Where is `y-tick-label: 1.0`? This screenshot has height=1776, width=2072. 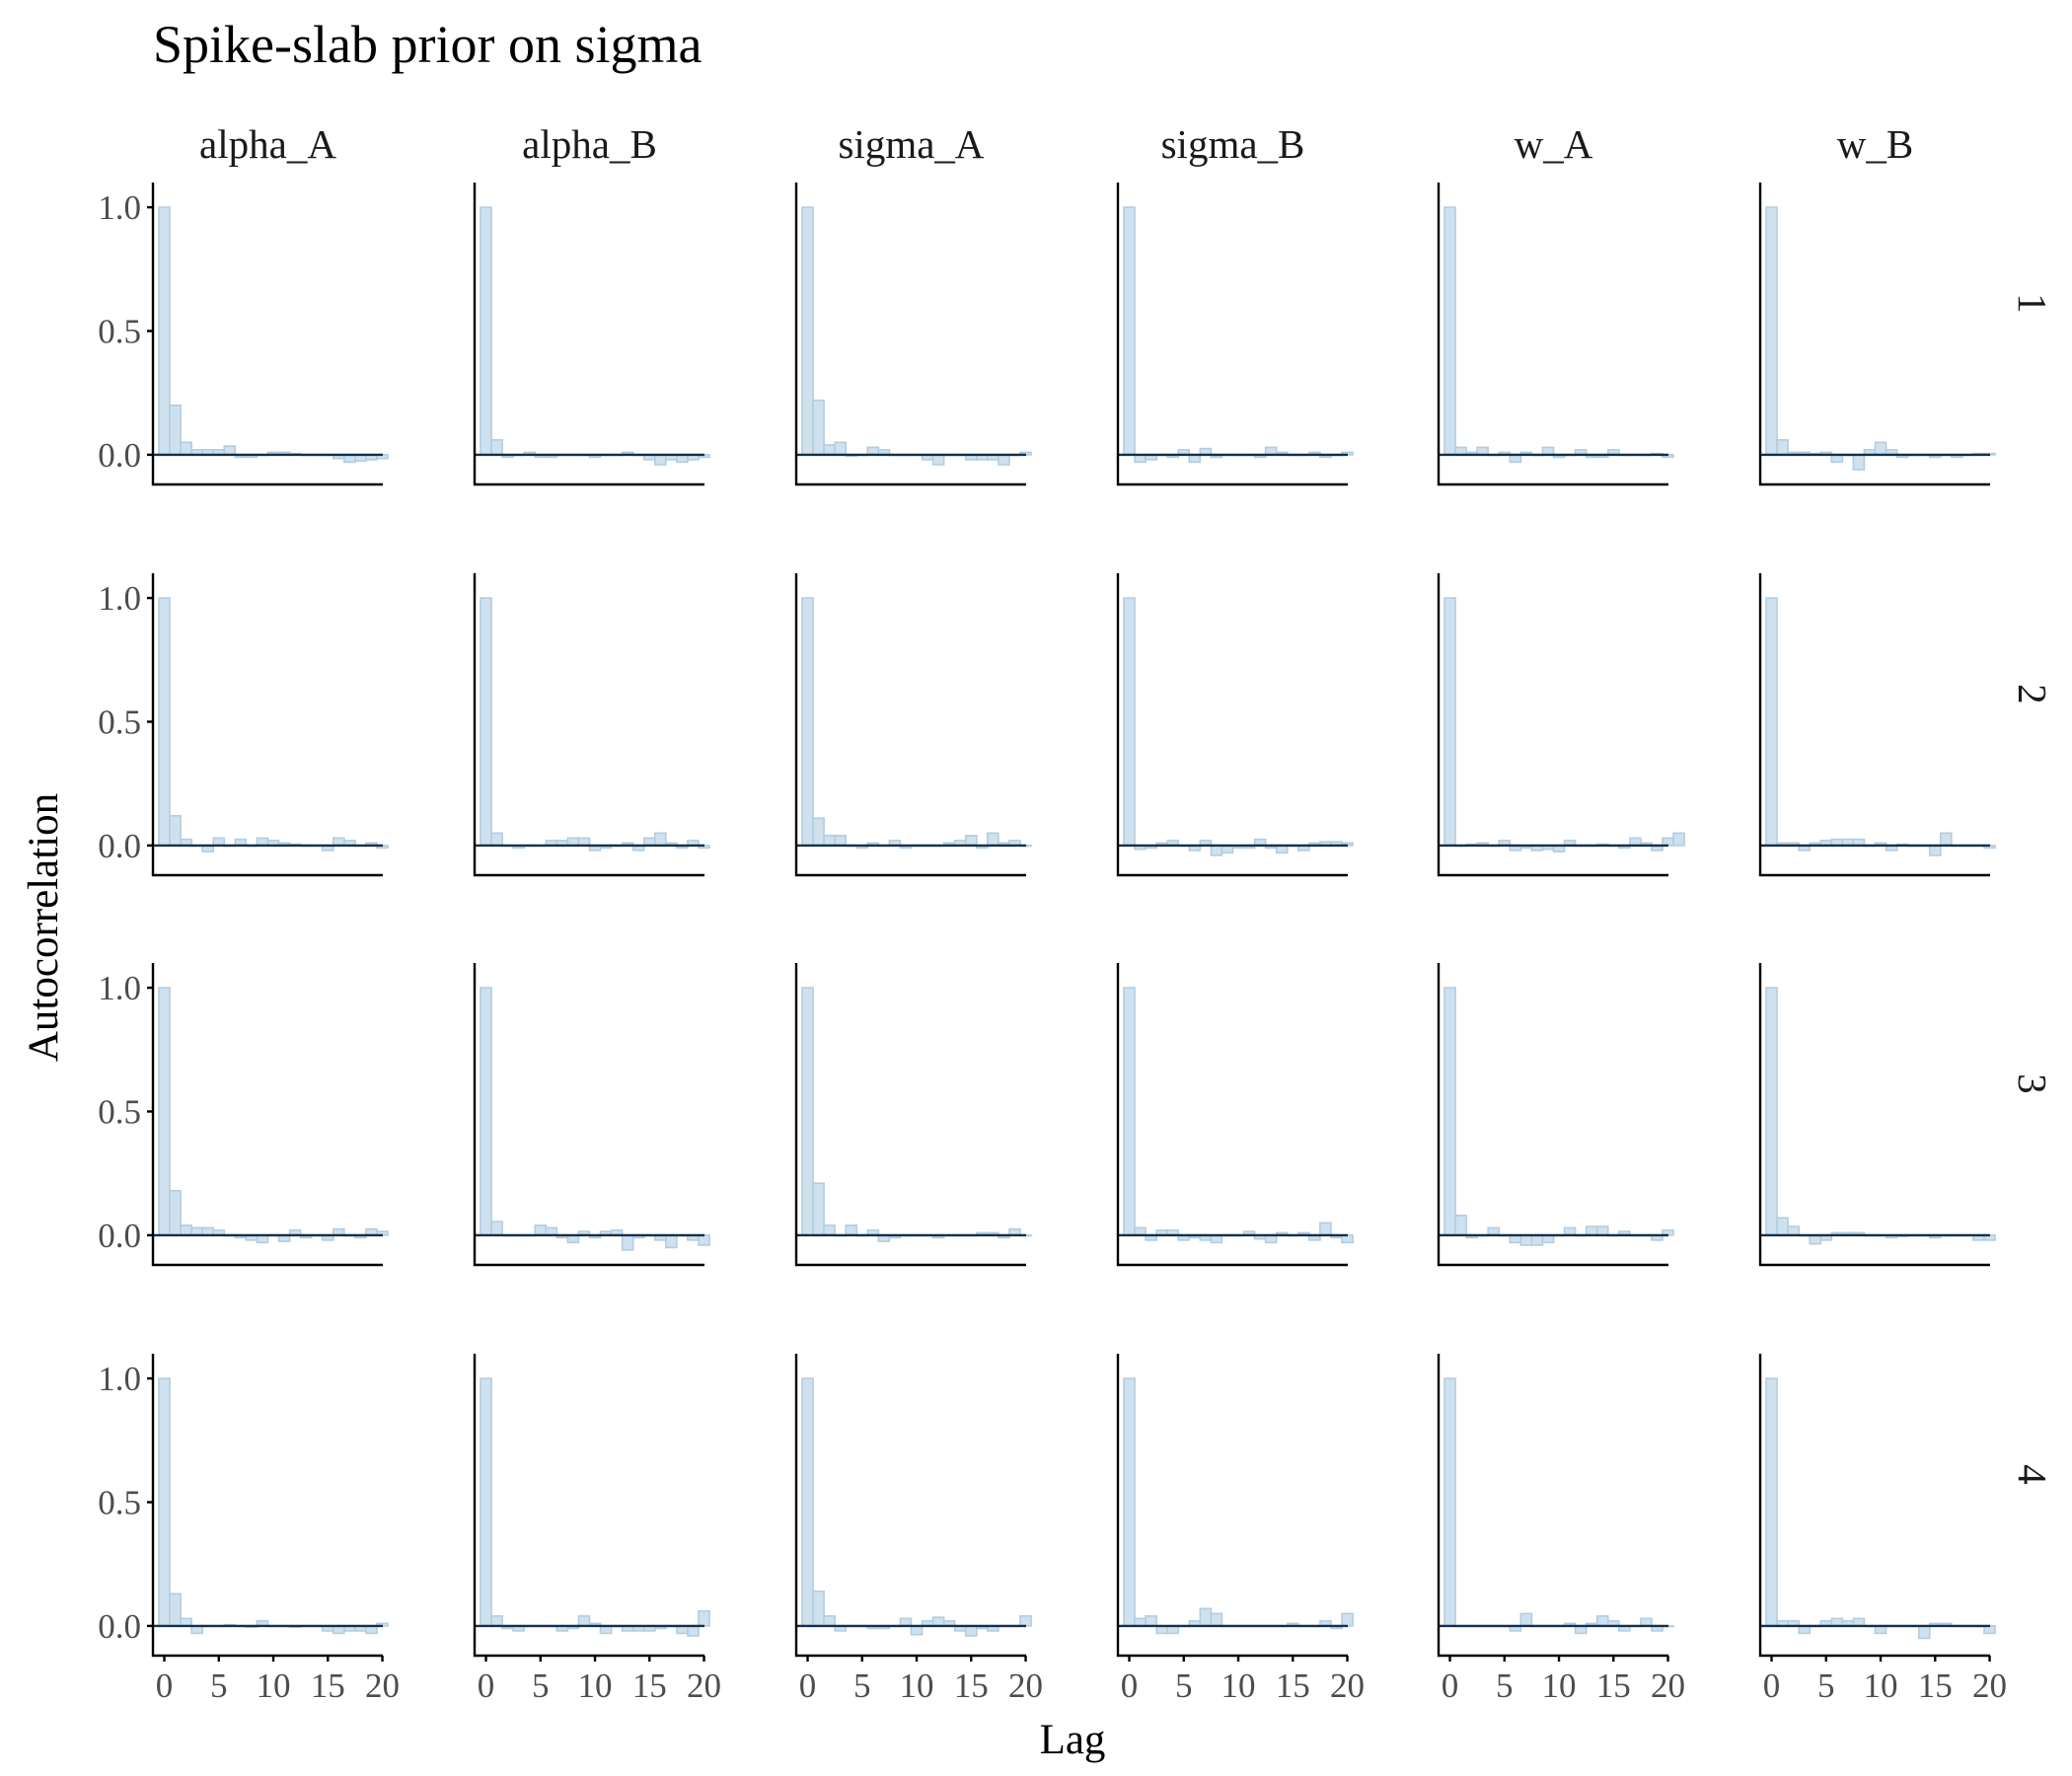
y-tick-label: 1.0 is located at coordinates (120, 208).